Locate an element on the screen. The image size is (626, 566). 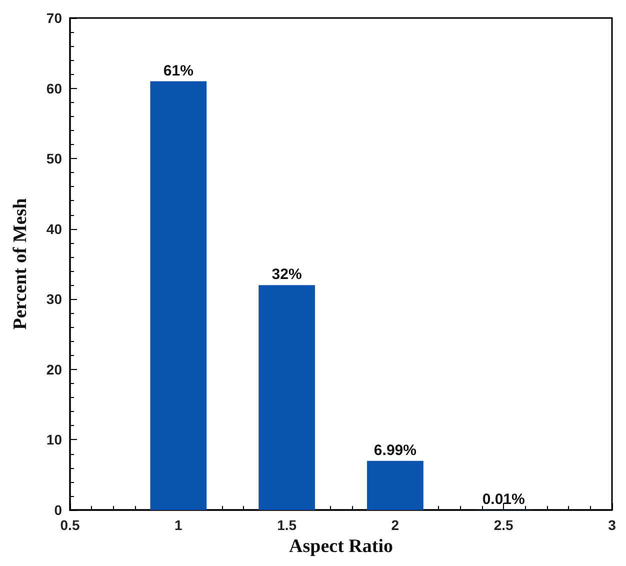
data-label: 0.01% is located at coordinates (503, 499).